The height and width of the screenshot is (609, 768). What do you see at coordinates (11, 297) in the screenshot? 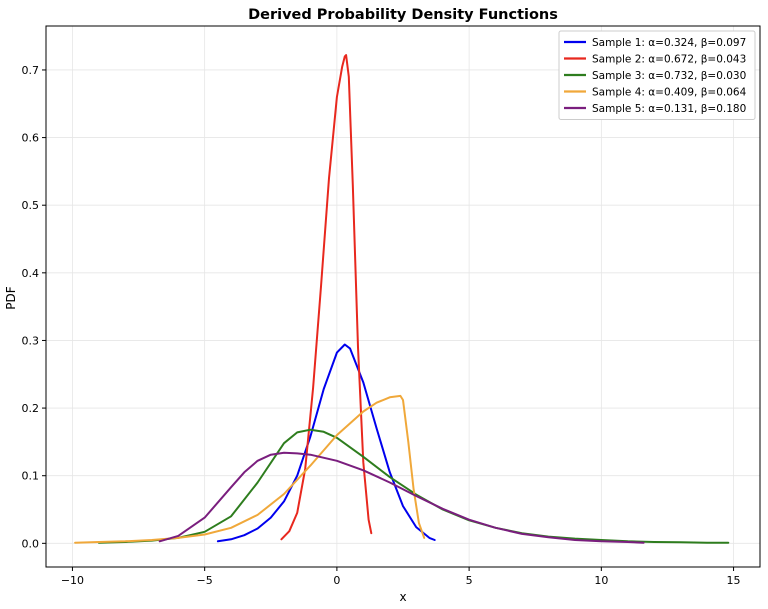
I see `y-axis-label: PDF` at bounding box center [11, 297].